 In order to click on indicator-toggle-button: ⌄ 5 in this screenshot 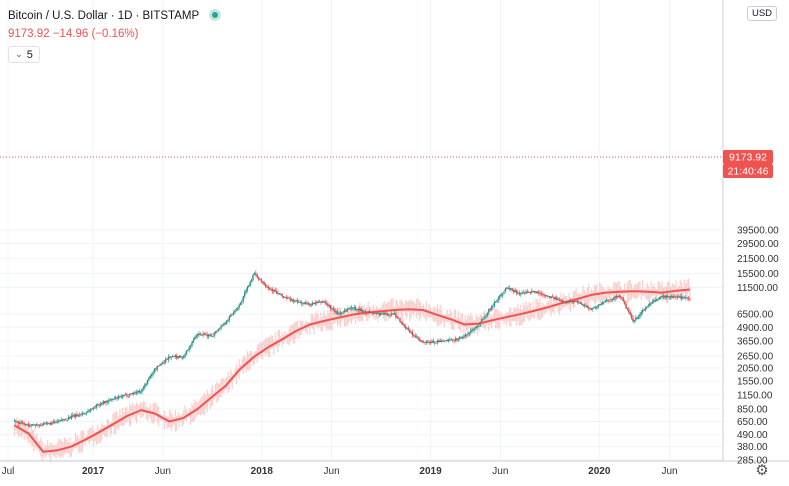, I will do `click(24, 54)`.